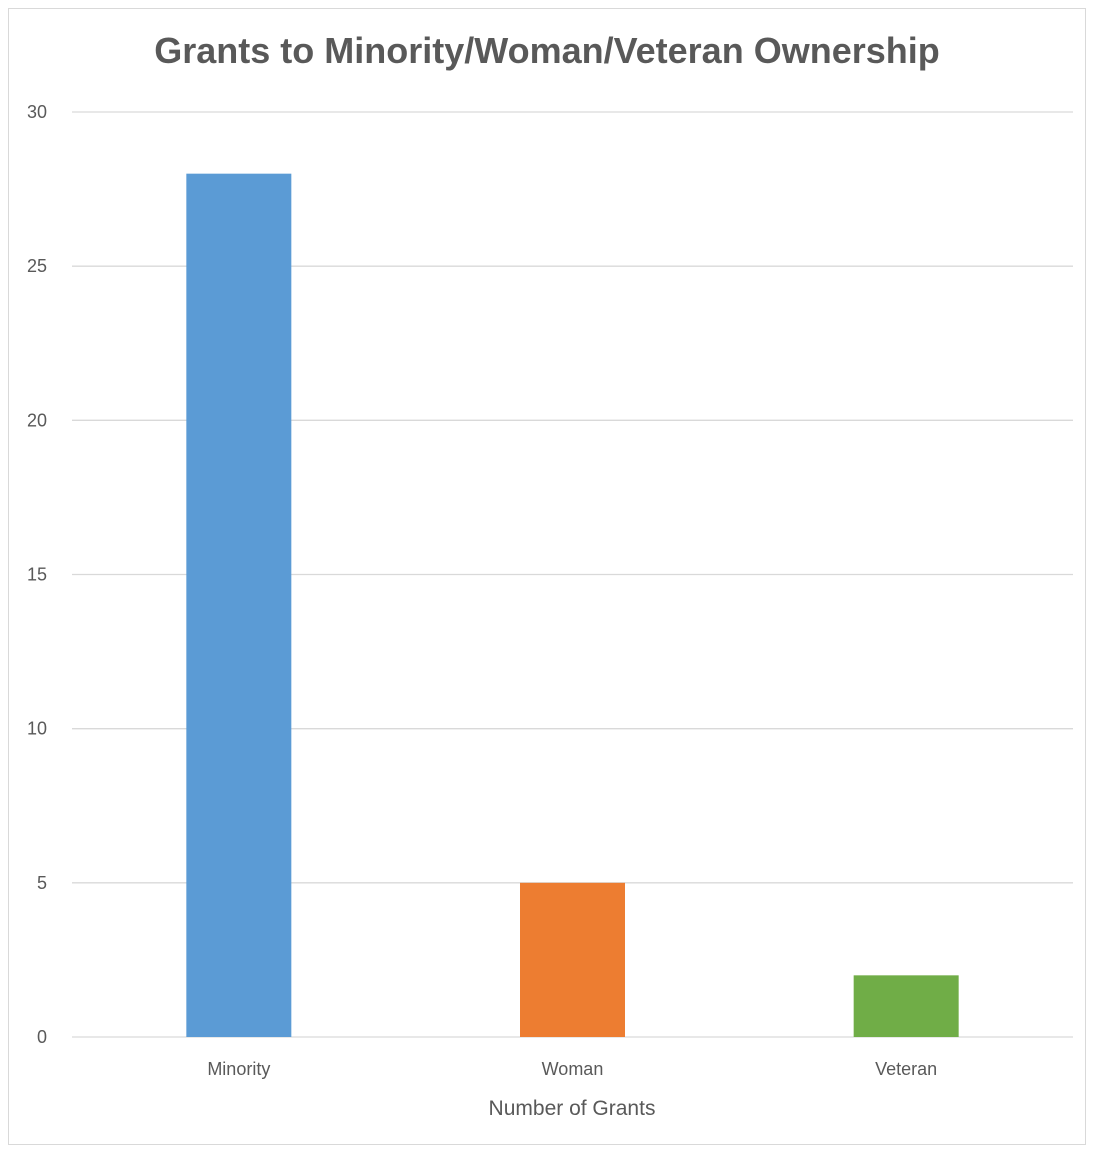  What do you see at coordinates (572, 959) in the screenshot?
I see `bar-woman` at bounding box center [572, 959].